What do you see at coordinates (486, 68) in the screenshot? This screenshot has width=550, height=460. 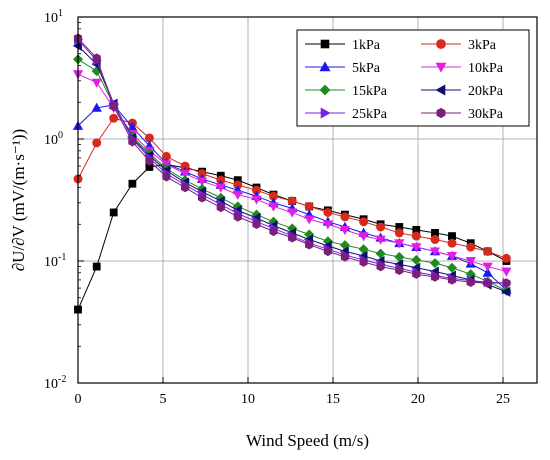 I see `legend-label: 10kPa` at bounding box center [486, 68].